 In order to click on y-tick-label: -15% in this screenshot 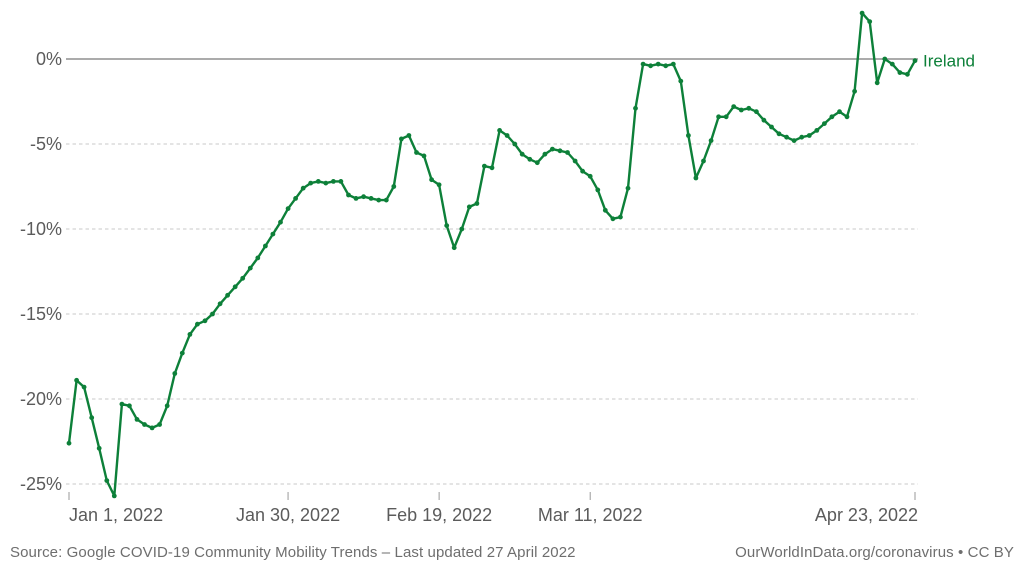, I will do `click(41, 314)`.